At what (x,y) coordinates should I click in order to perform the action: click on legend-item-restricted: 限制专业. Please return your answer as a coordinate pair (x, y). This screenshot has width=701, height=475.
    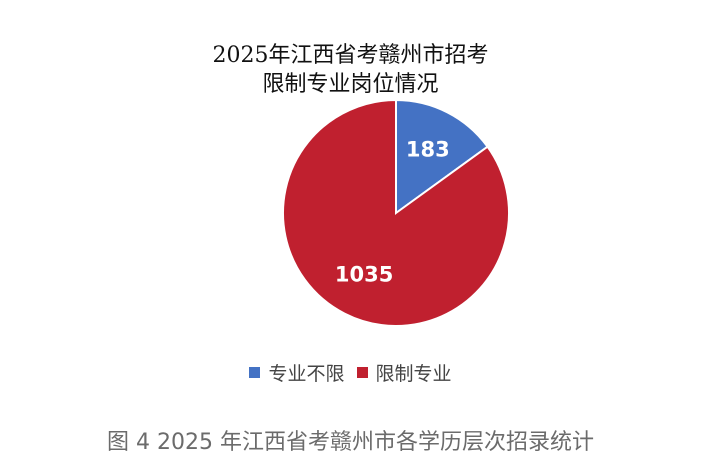
    Looking at the image, I should click on (404, 372).